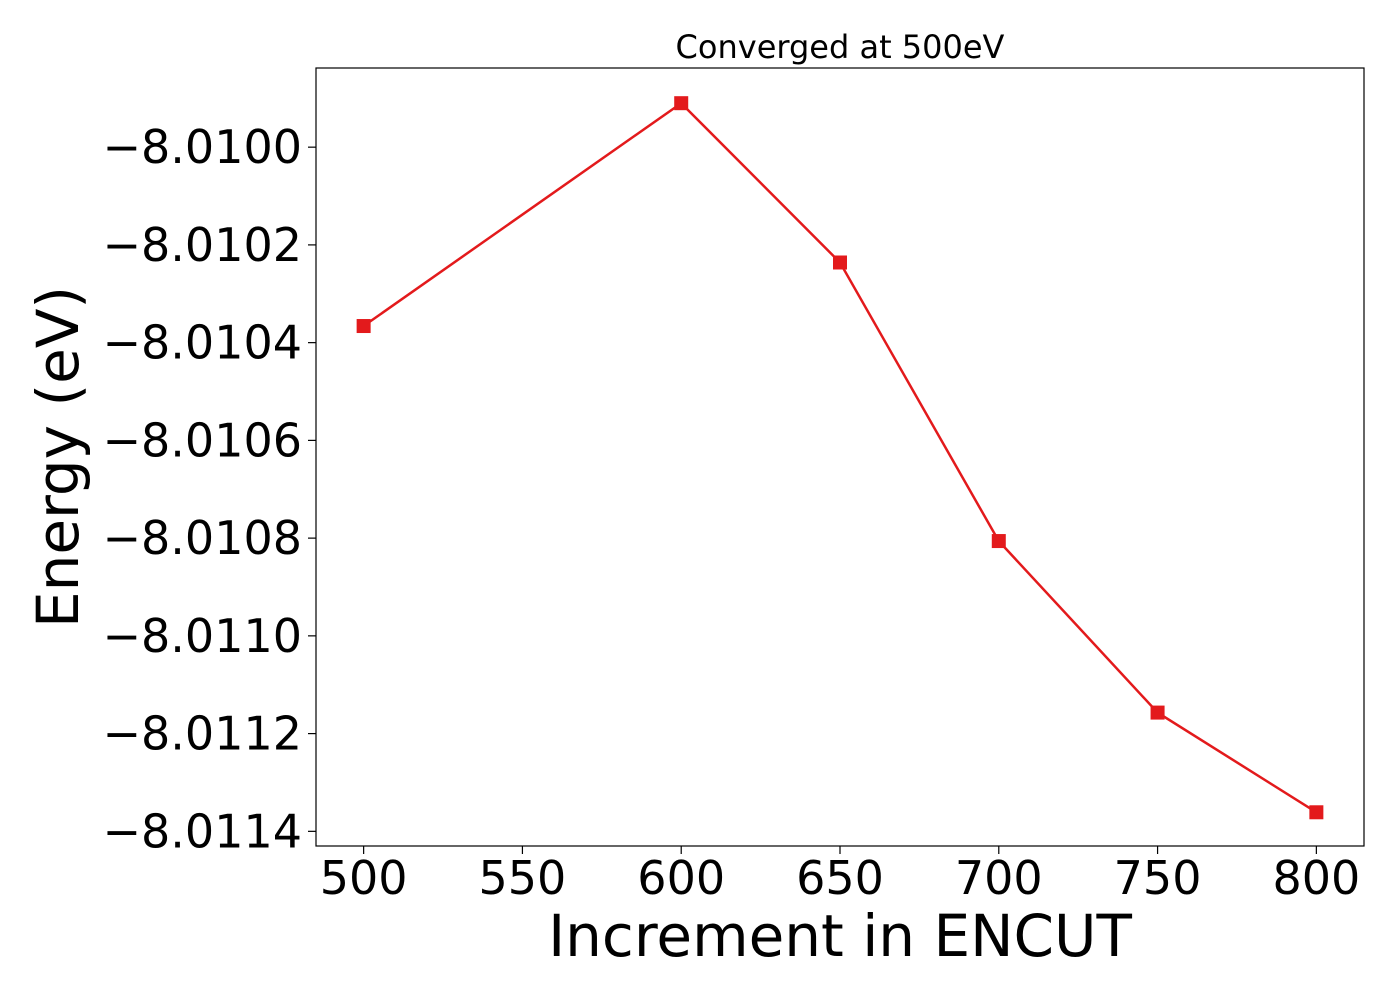 The height and width of the screenshot is (1000, 1400). I want to click on y-tick-label: −8.0100, so click(203, 147).